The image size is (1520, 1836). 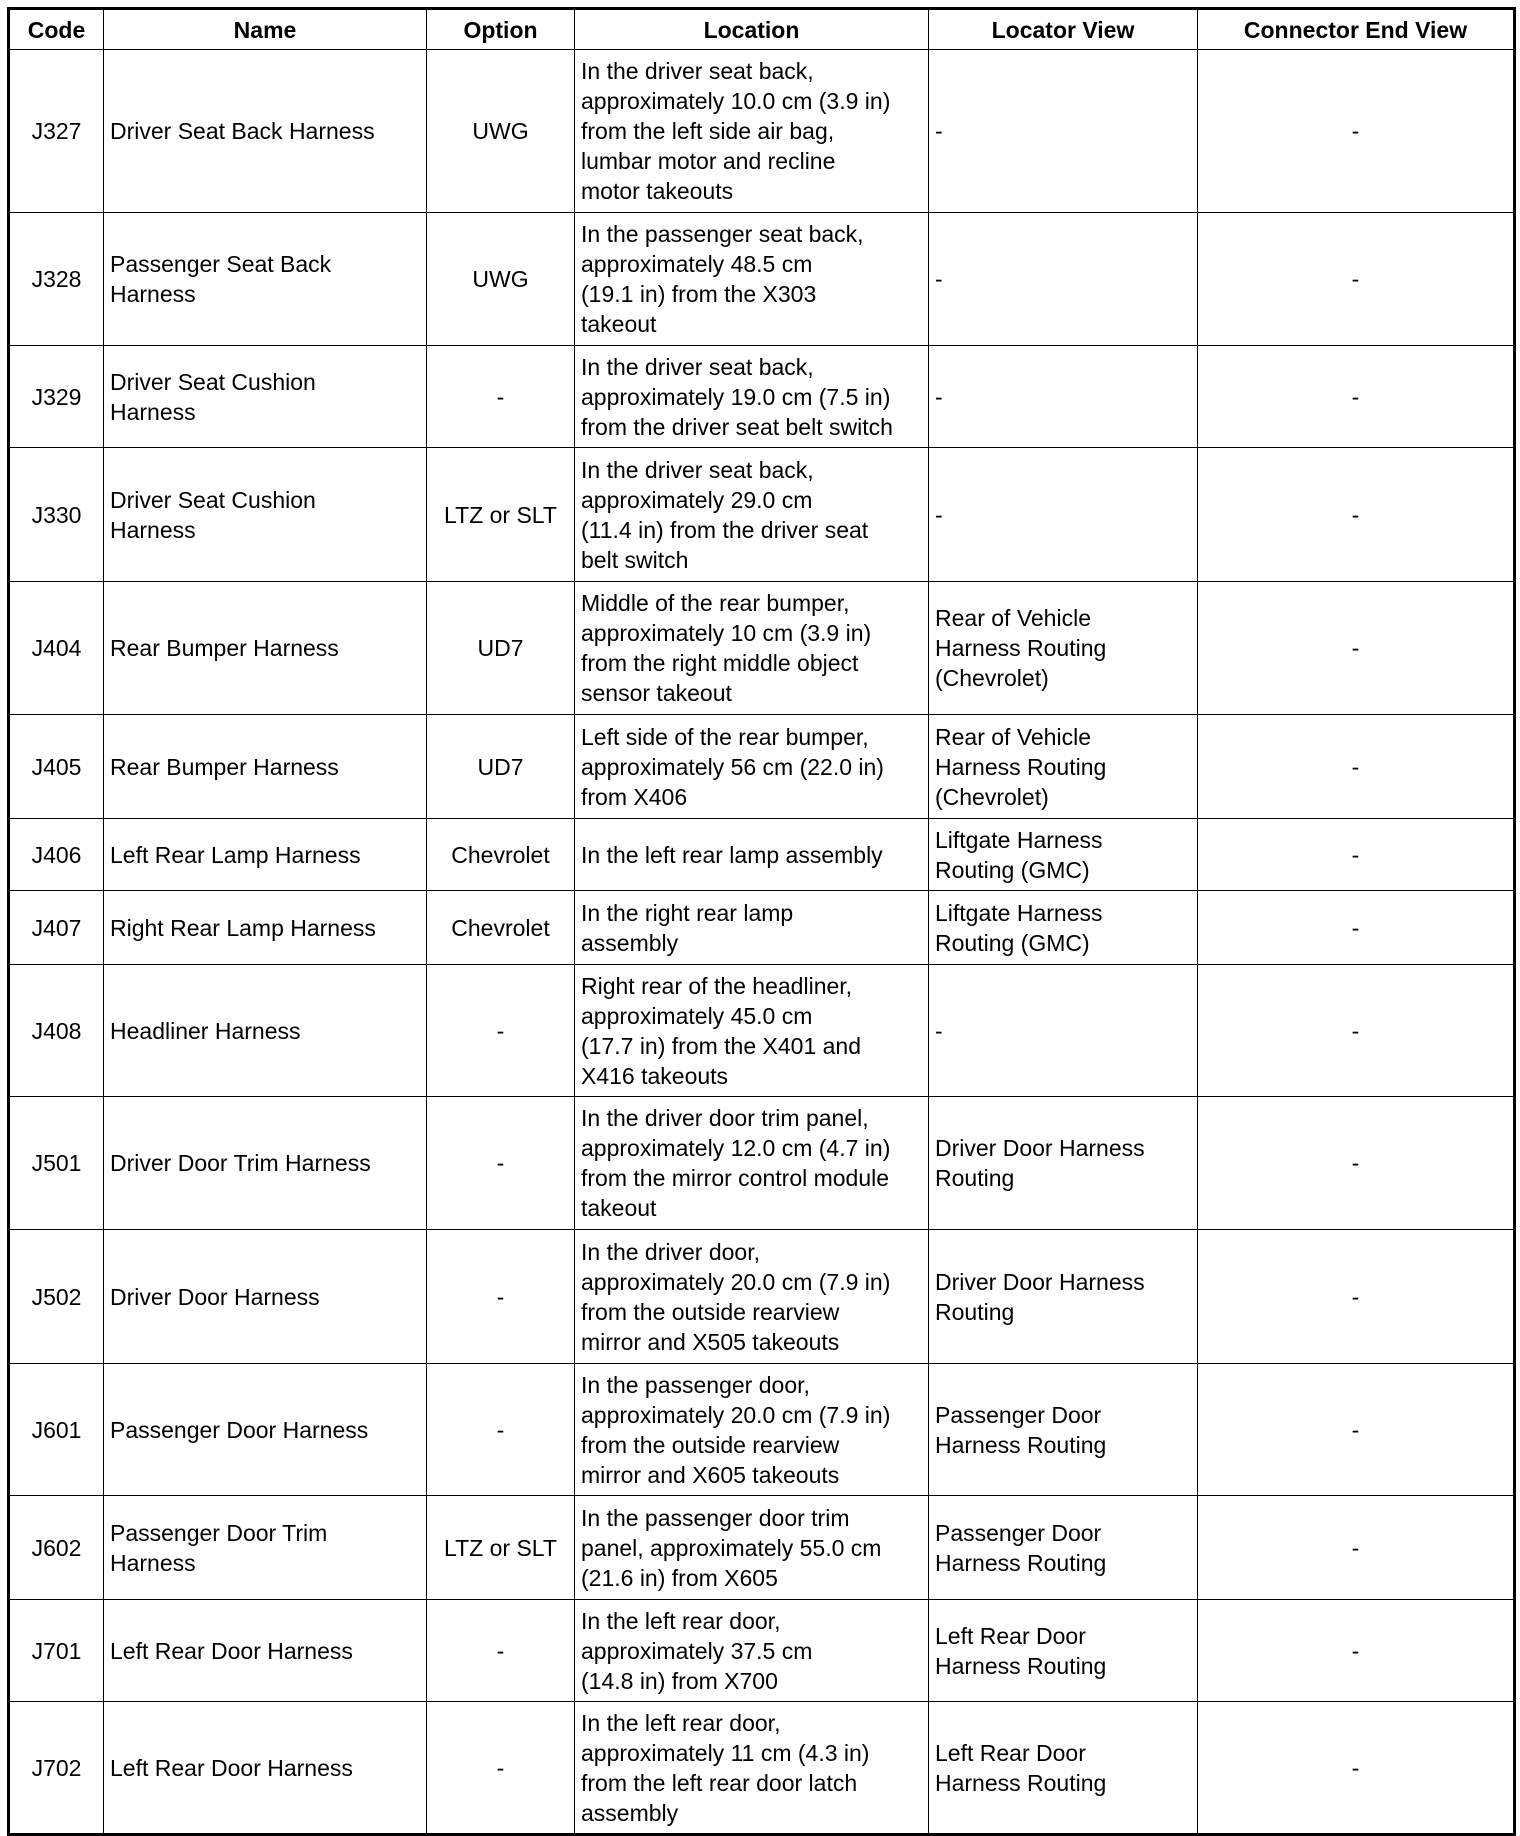 What do you see at coordinates (265, 1650) in the screenshot?
I see `cell-name: Left Rear Door Harness` at bounding box center [265, 1650].